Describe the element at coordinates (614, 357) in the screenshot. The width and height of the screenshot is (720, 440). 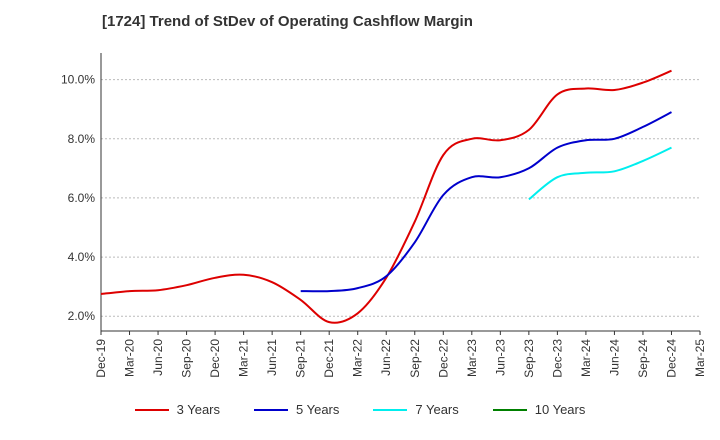
I see `x-tick-label: Jun-24` at that location.